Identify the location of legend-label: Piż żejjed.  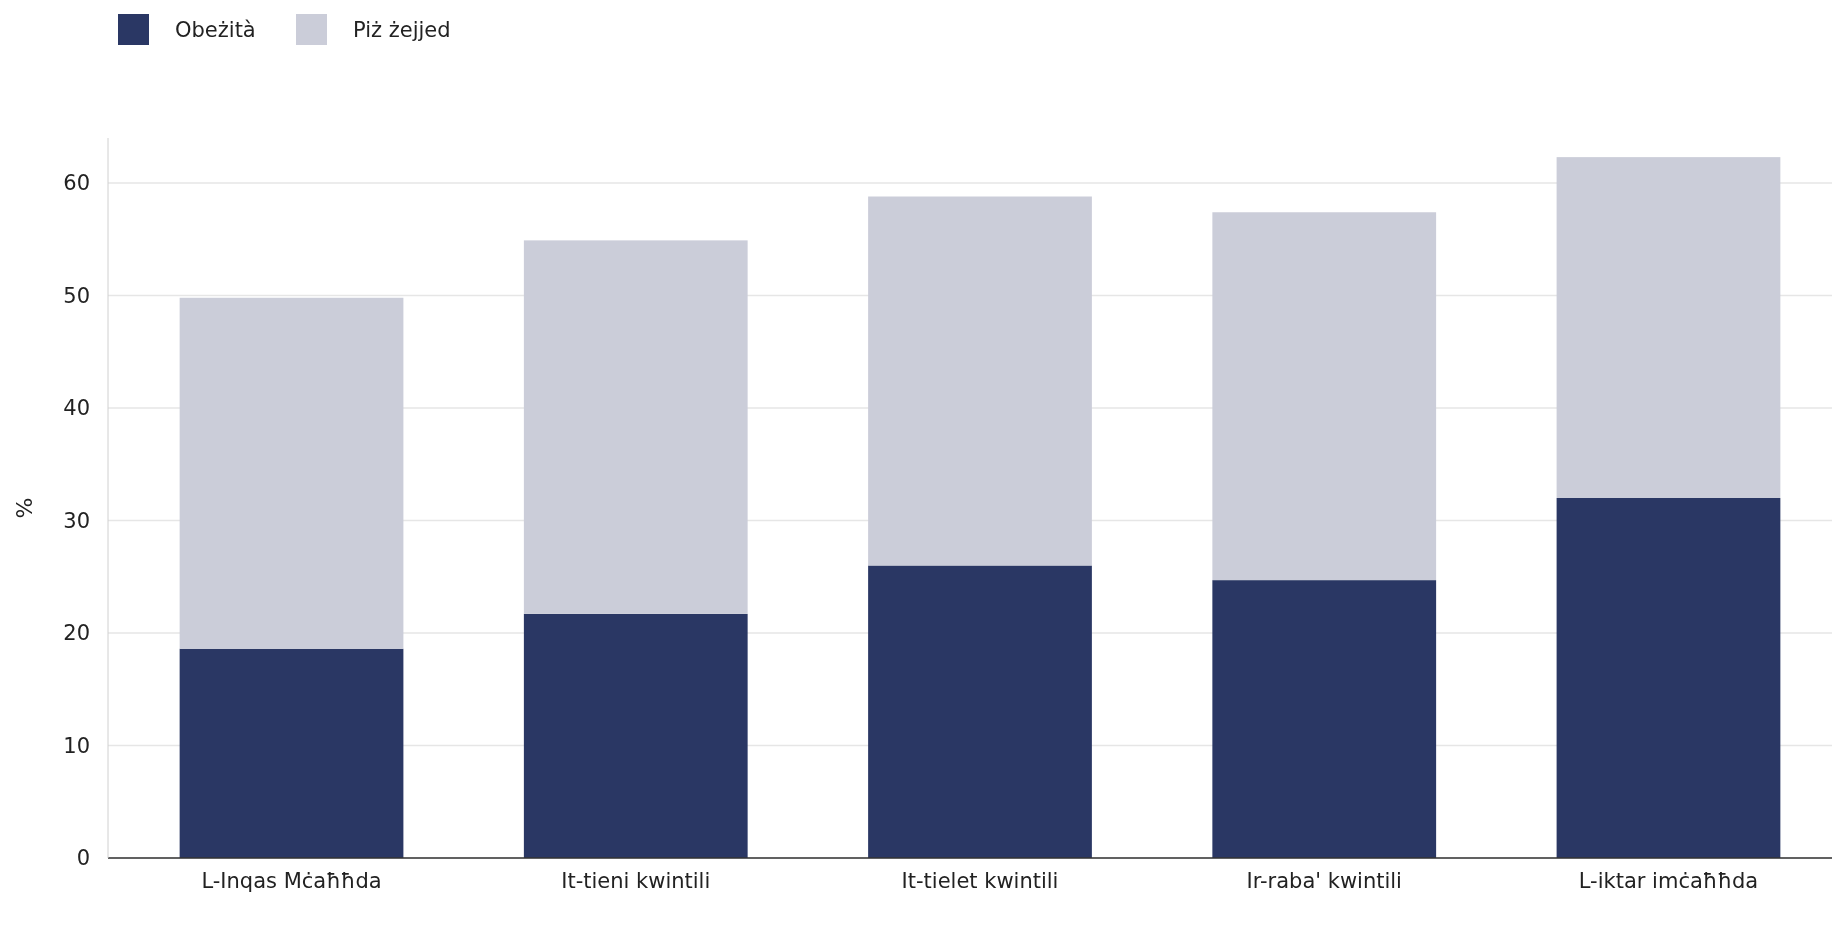
(402, 30).